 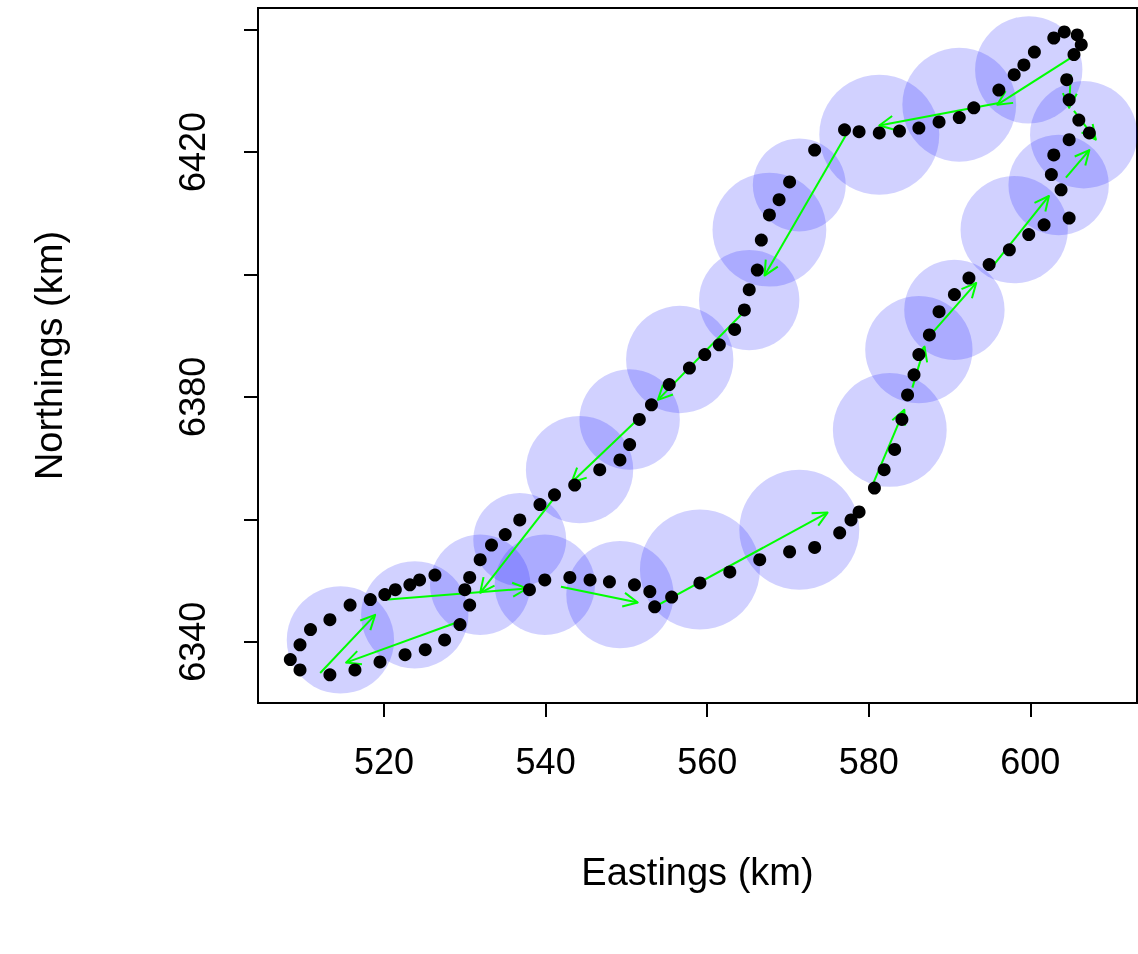 I want to click on x-tick-label: 600, so click(x=1030, y=761).